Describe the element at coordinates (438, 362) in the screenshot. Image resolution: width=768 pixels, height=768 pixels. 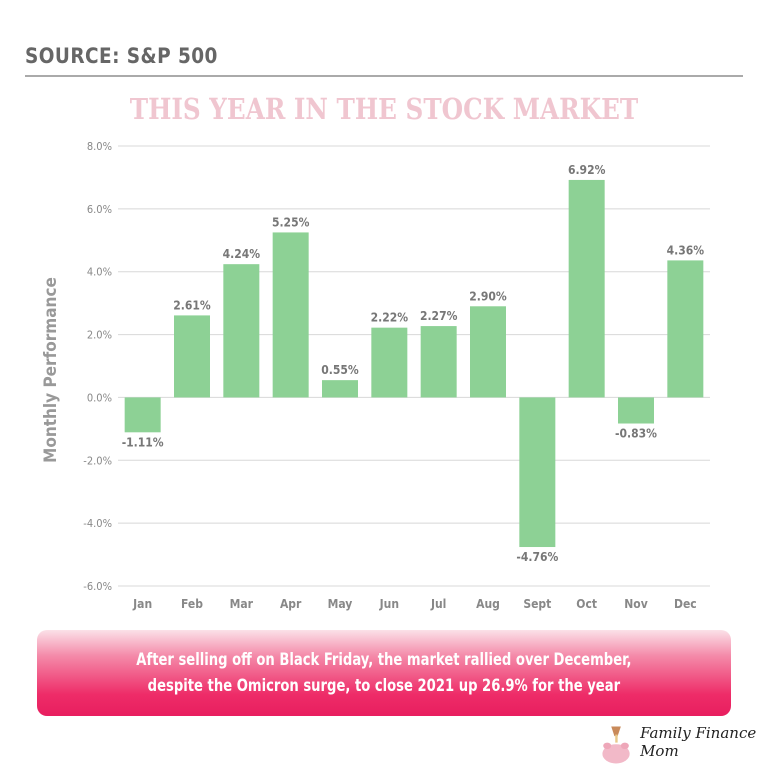
I see `bar-jul` at that location.